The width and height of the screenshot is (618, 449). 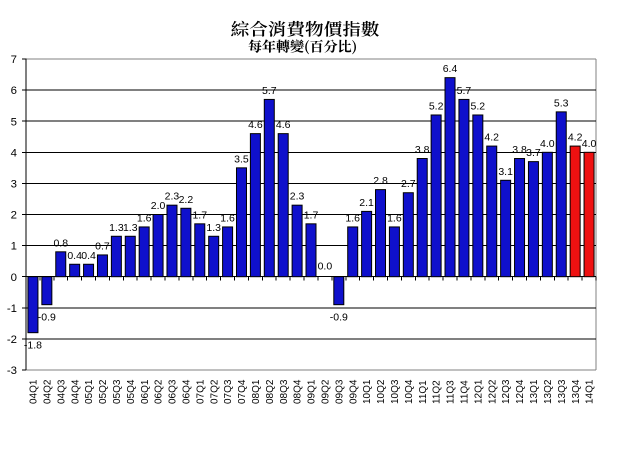 I want to click on svg-text: 3, so click(x=14, y=185).